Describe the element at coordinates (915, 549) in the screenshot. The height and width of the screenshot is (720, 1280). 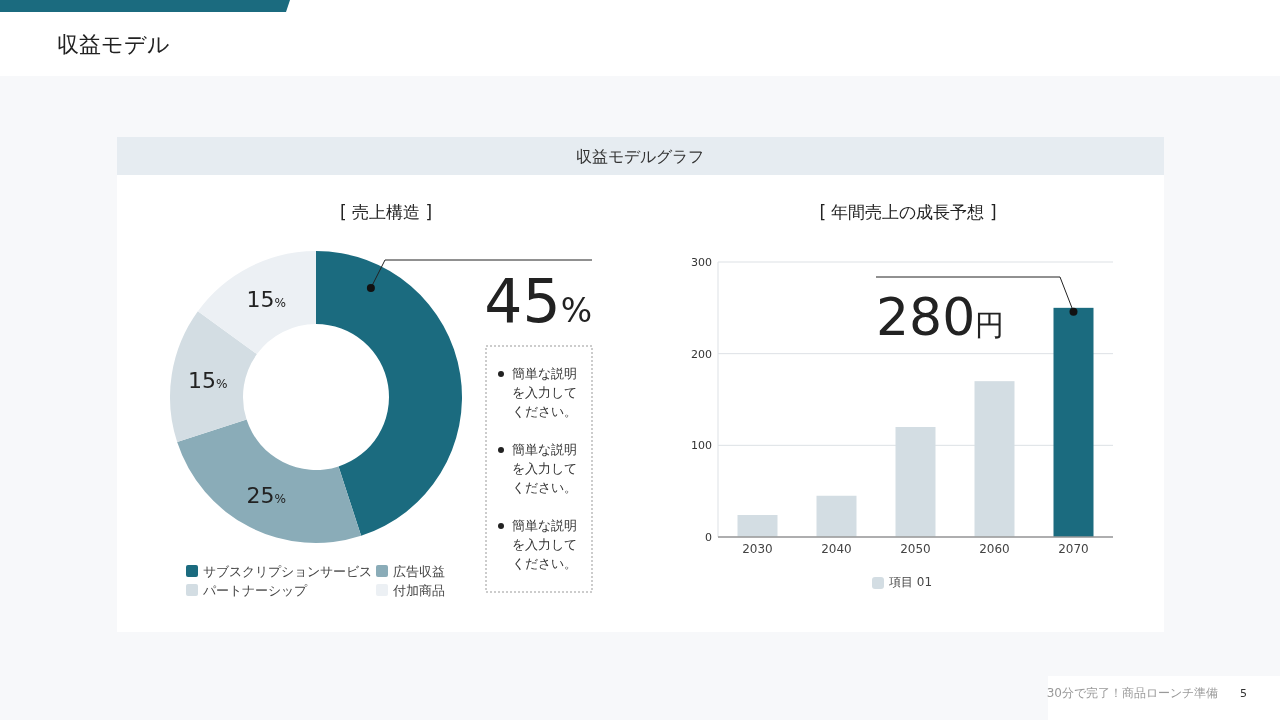
I see `x-tick-label: 2050` at that location.